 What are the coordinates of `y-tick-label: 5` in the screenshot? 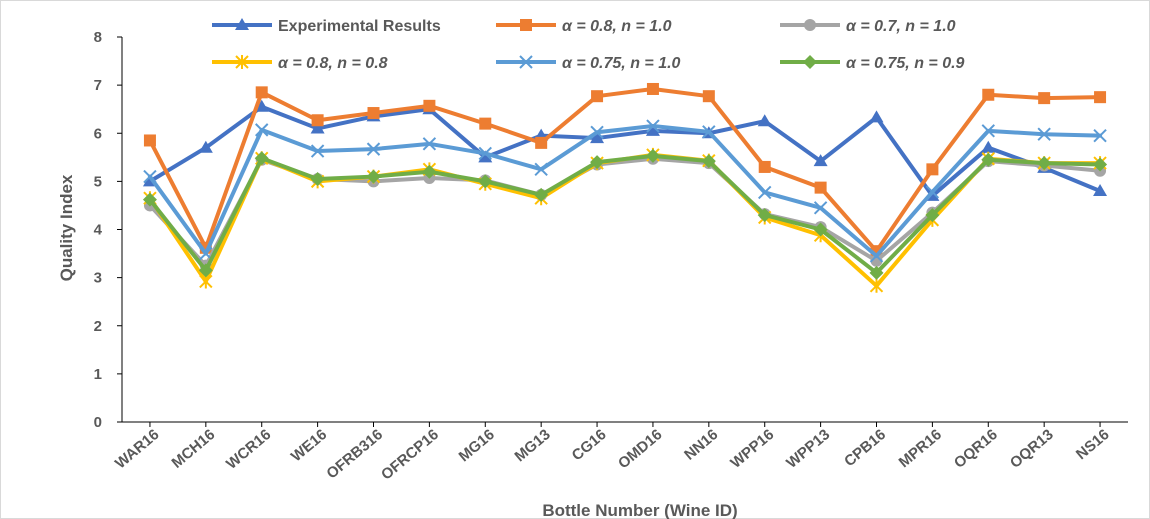 It's located at (98, 181).